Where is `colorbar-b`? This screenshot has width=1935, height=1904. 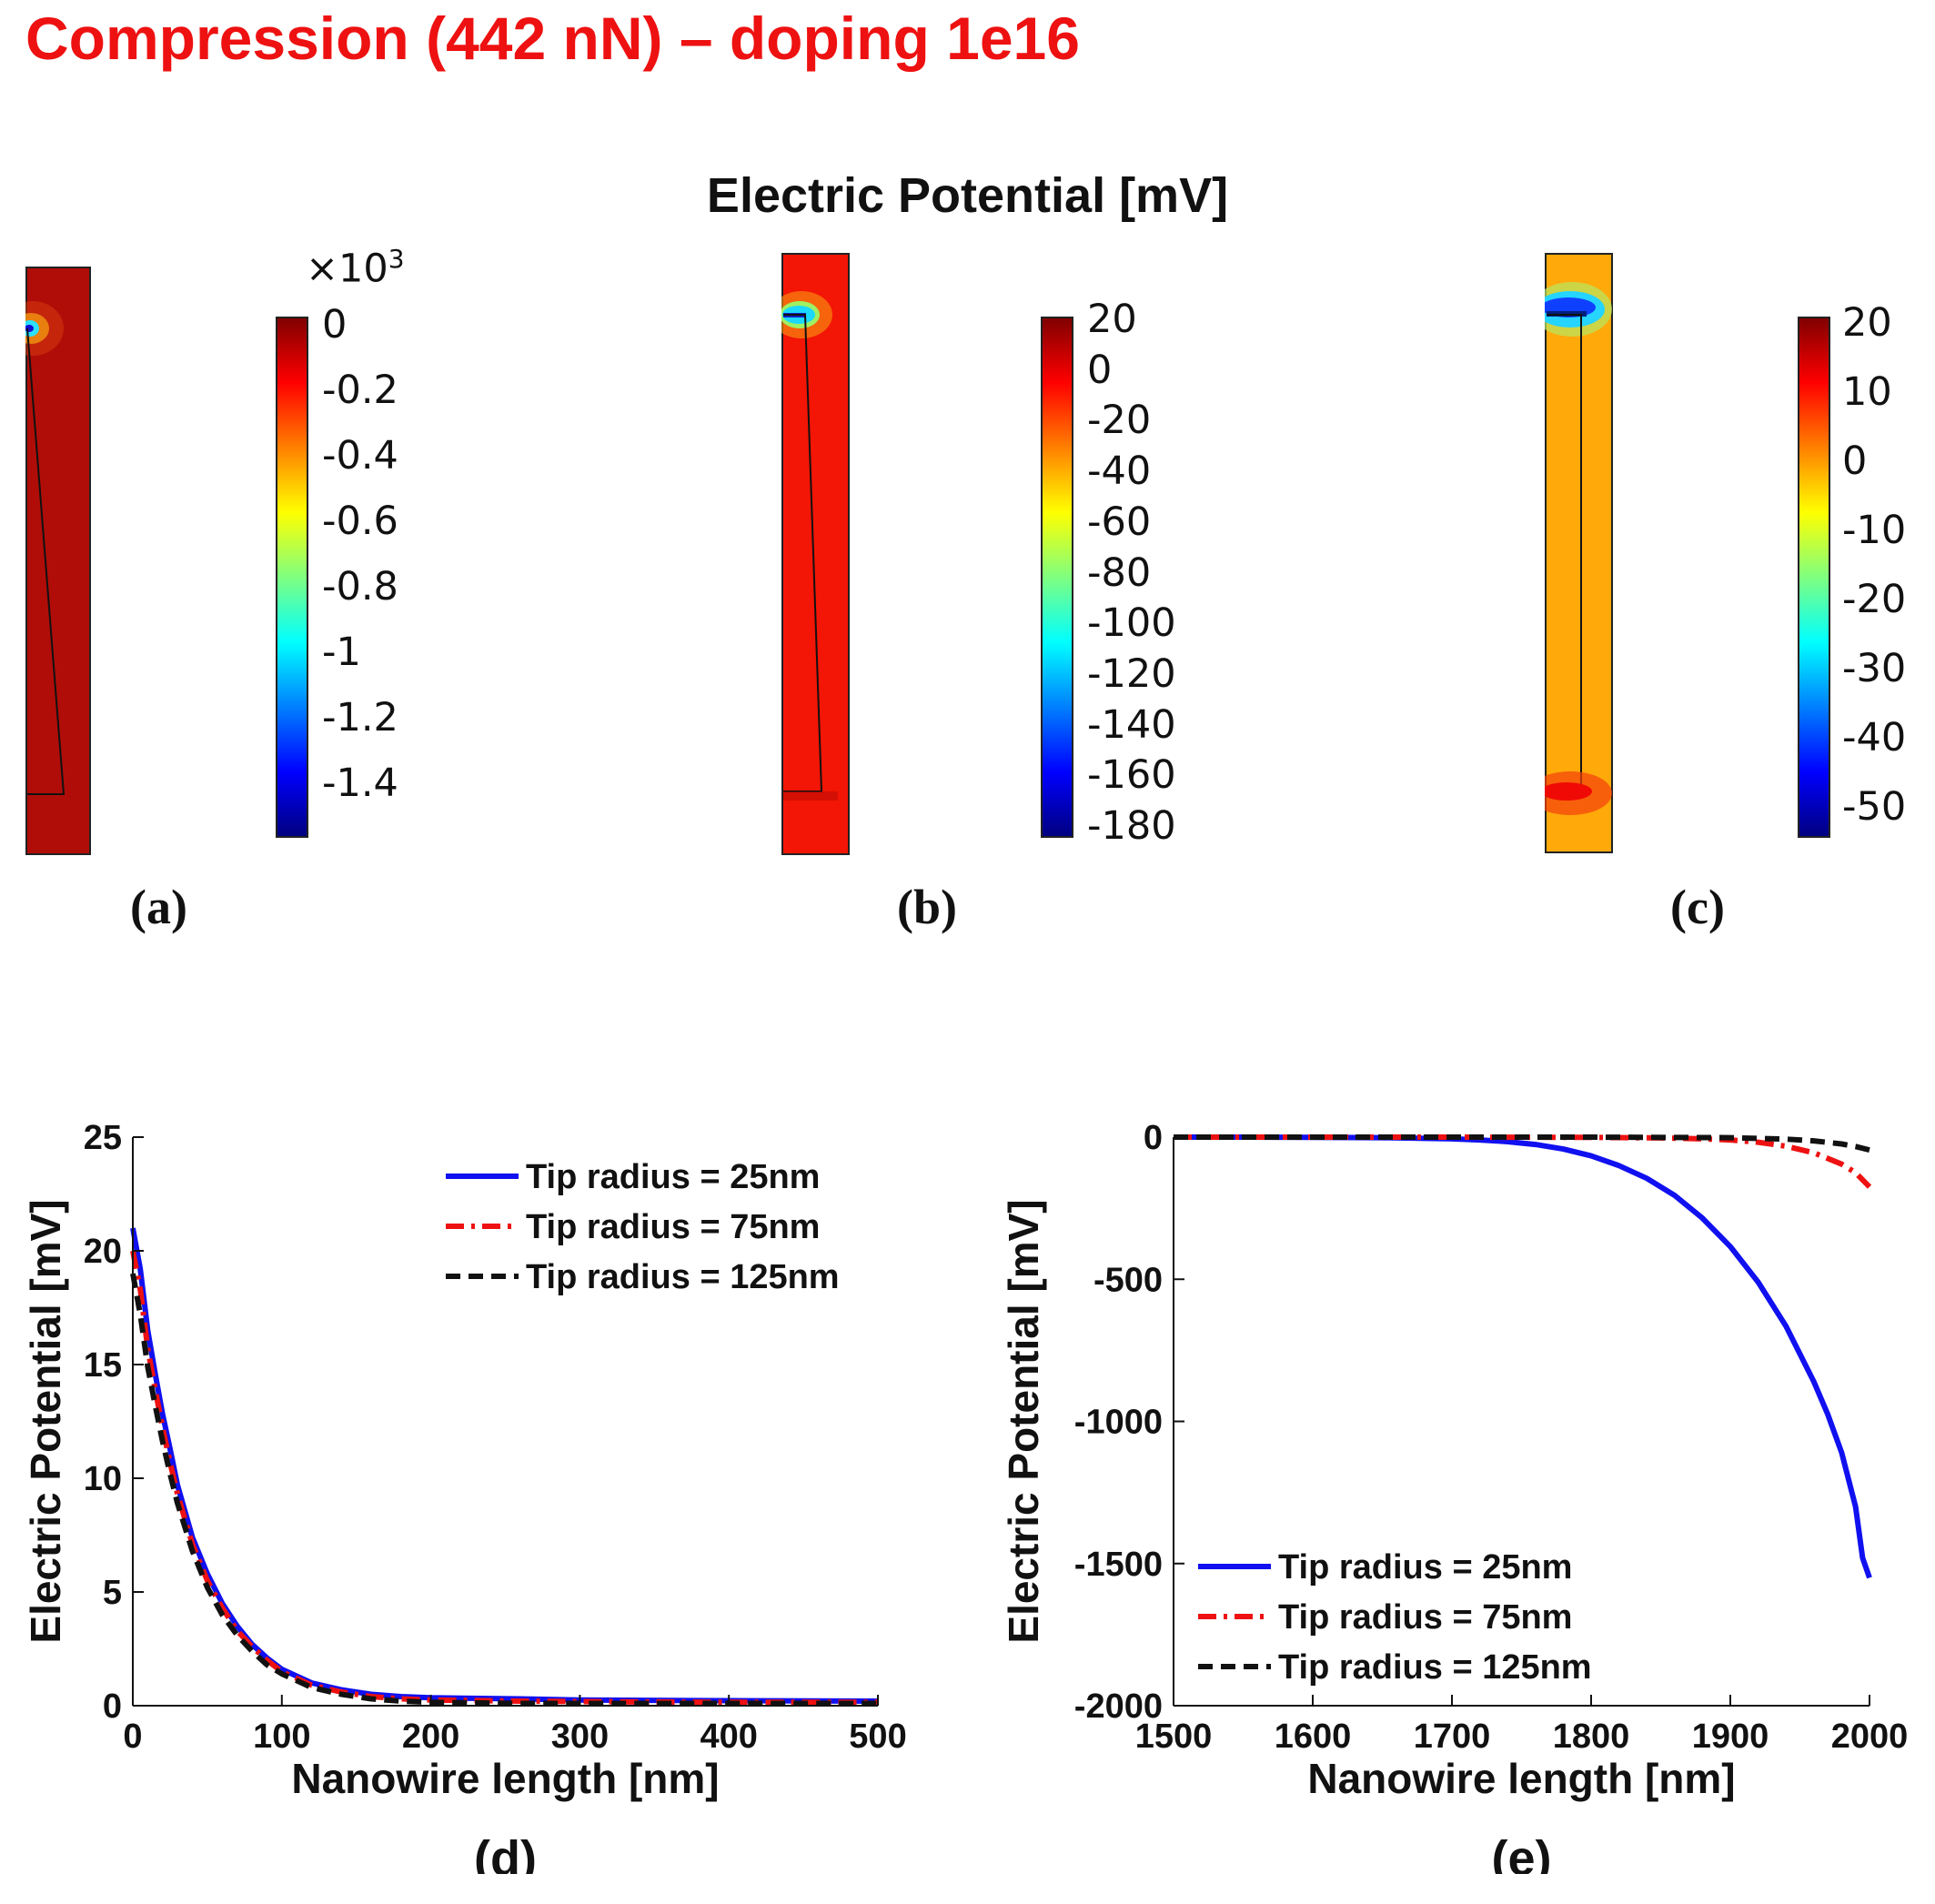
colorbar-b is located at coordinates (1057, 577).